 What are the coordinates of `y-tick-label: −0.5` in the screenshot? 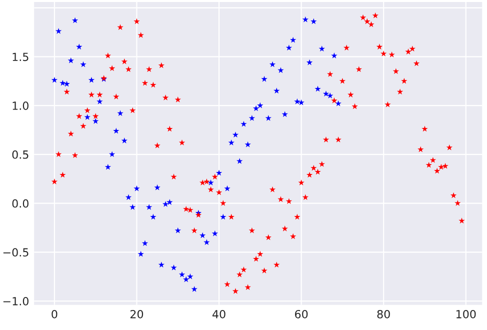 It's located at (15, 252).